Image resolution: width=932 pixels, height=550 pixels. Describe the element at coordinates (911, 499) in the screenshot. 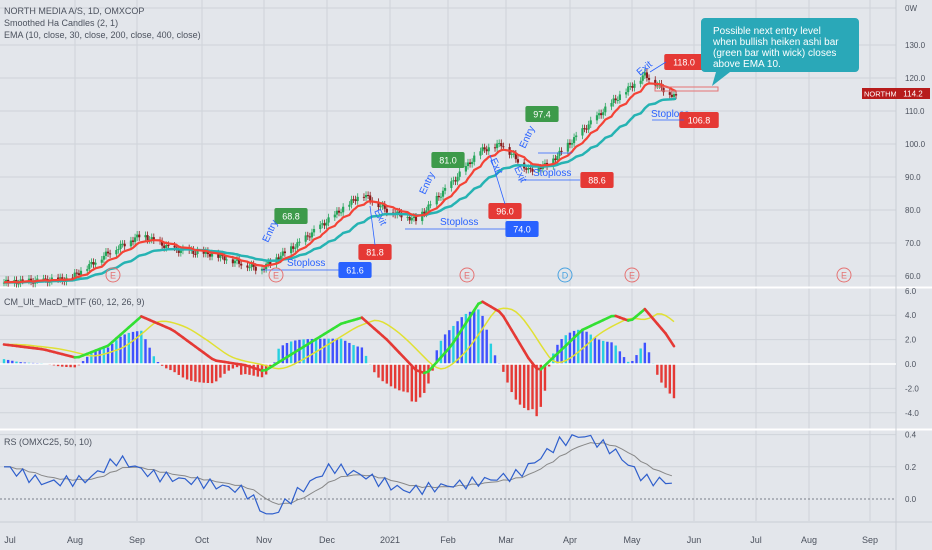

I see `rs-axis-tick: 0.0` at that location.